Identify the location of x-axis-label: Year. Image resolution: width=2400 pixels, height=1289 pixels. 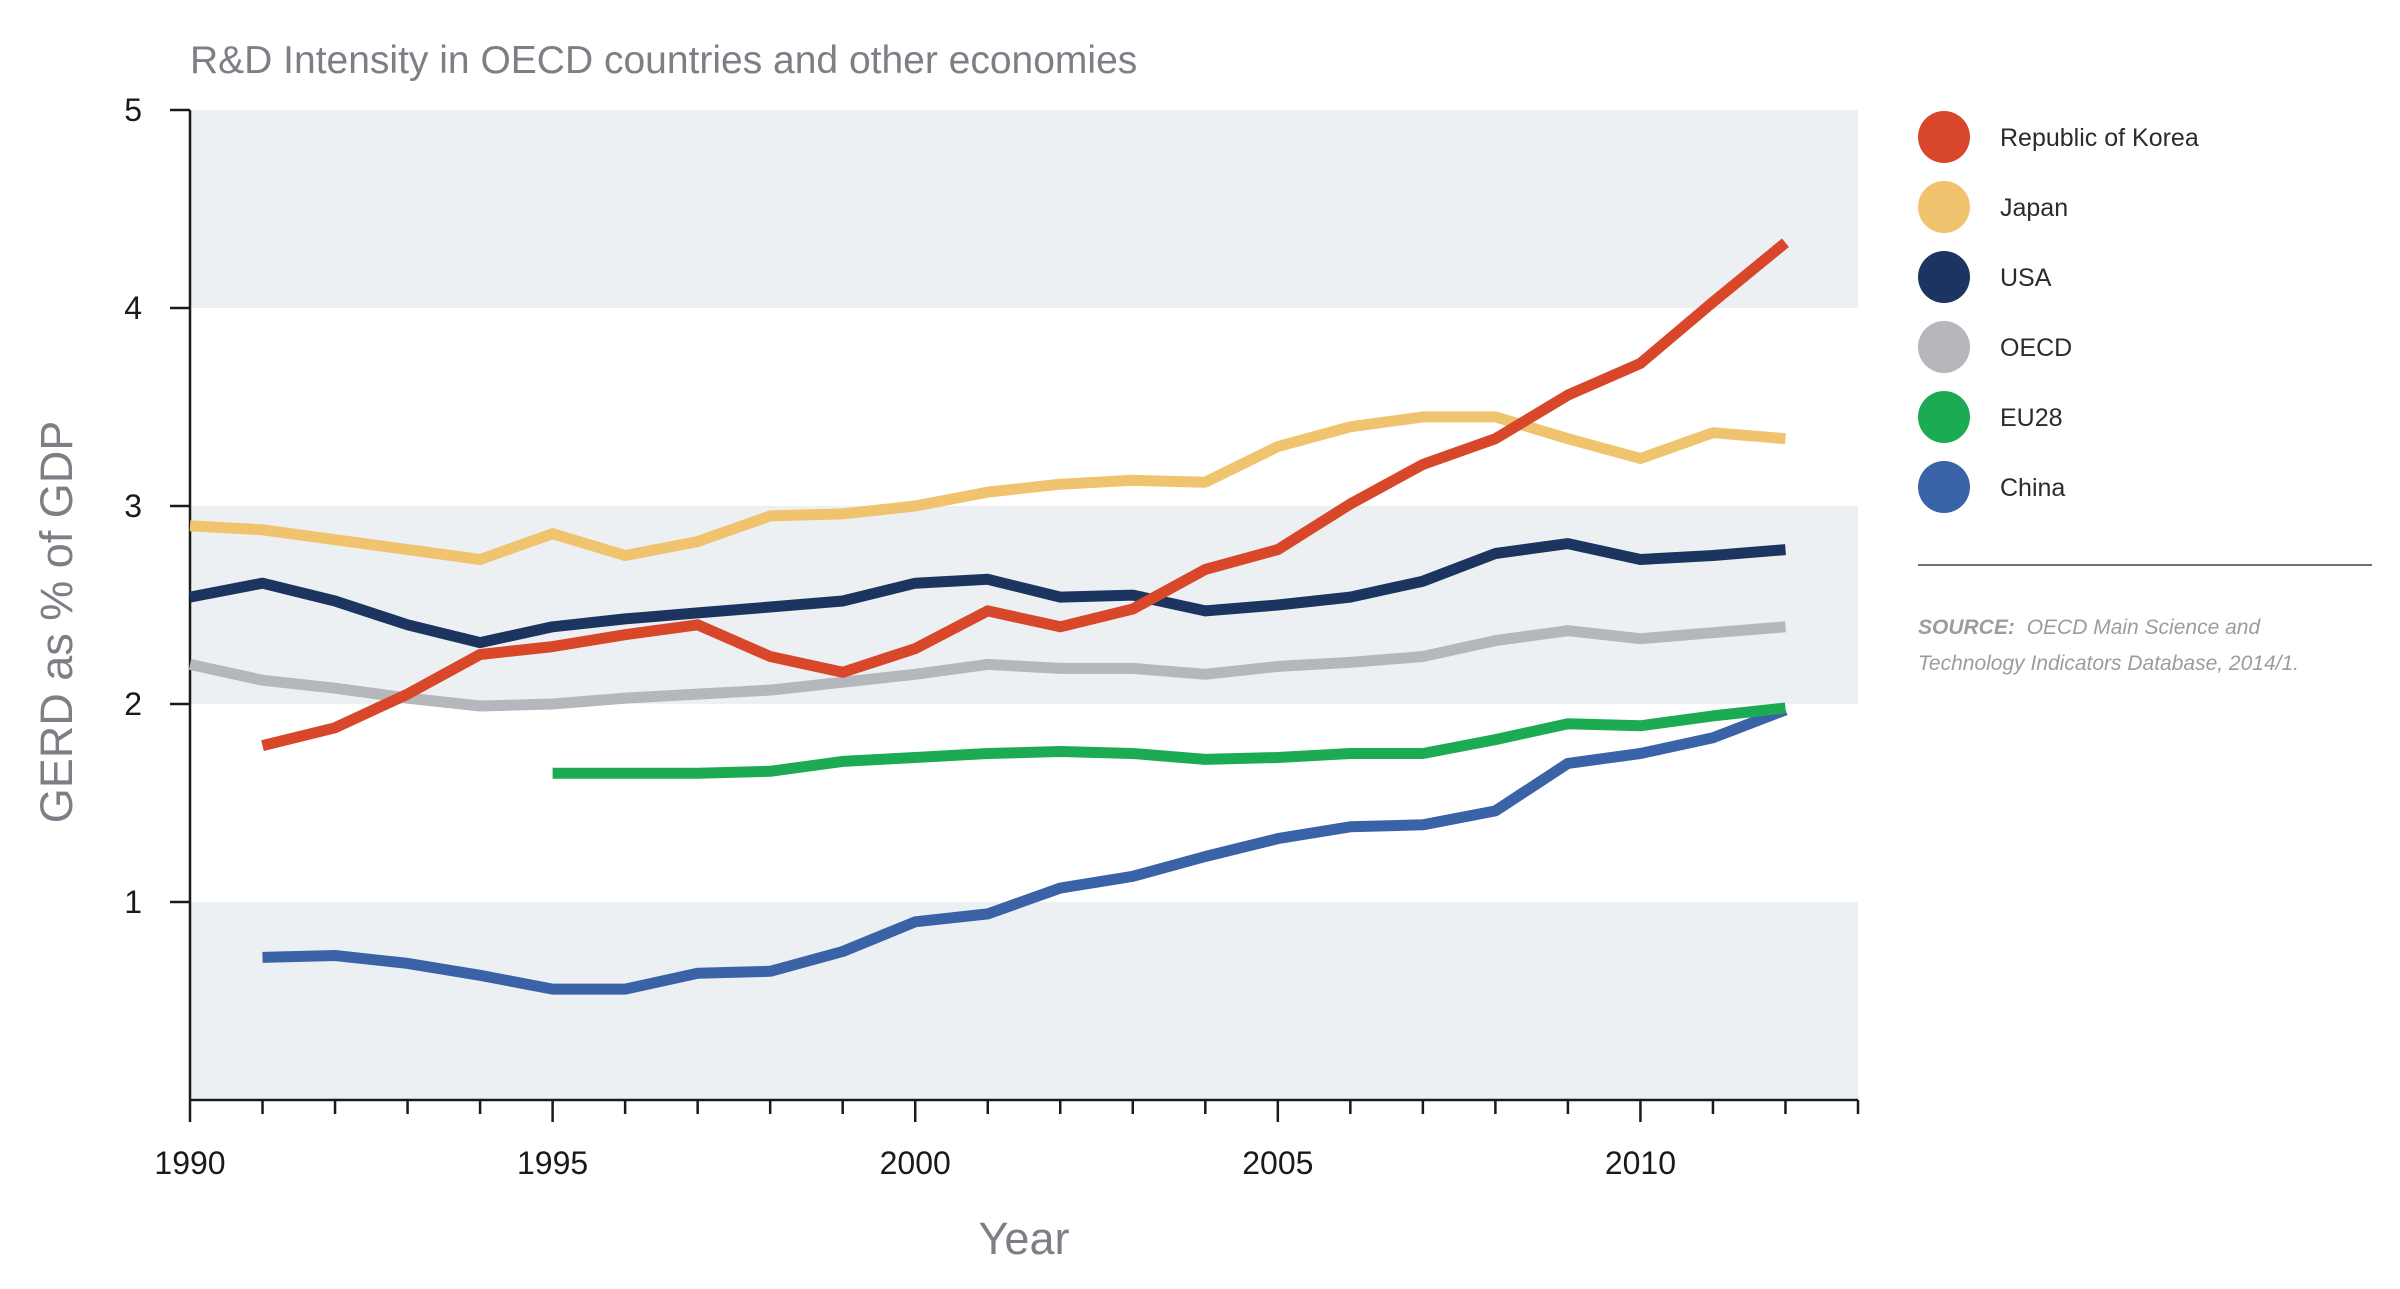
(1024, 1238).